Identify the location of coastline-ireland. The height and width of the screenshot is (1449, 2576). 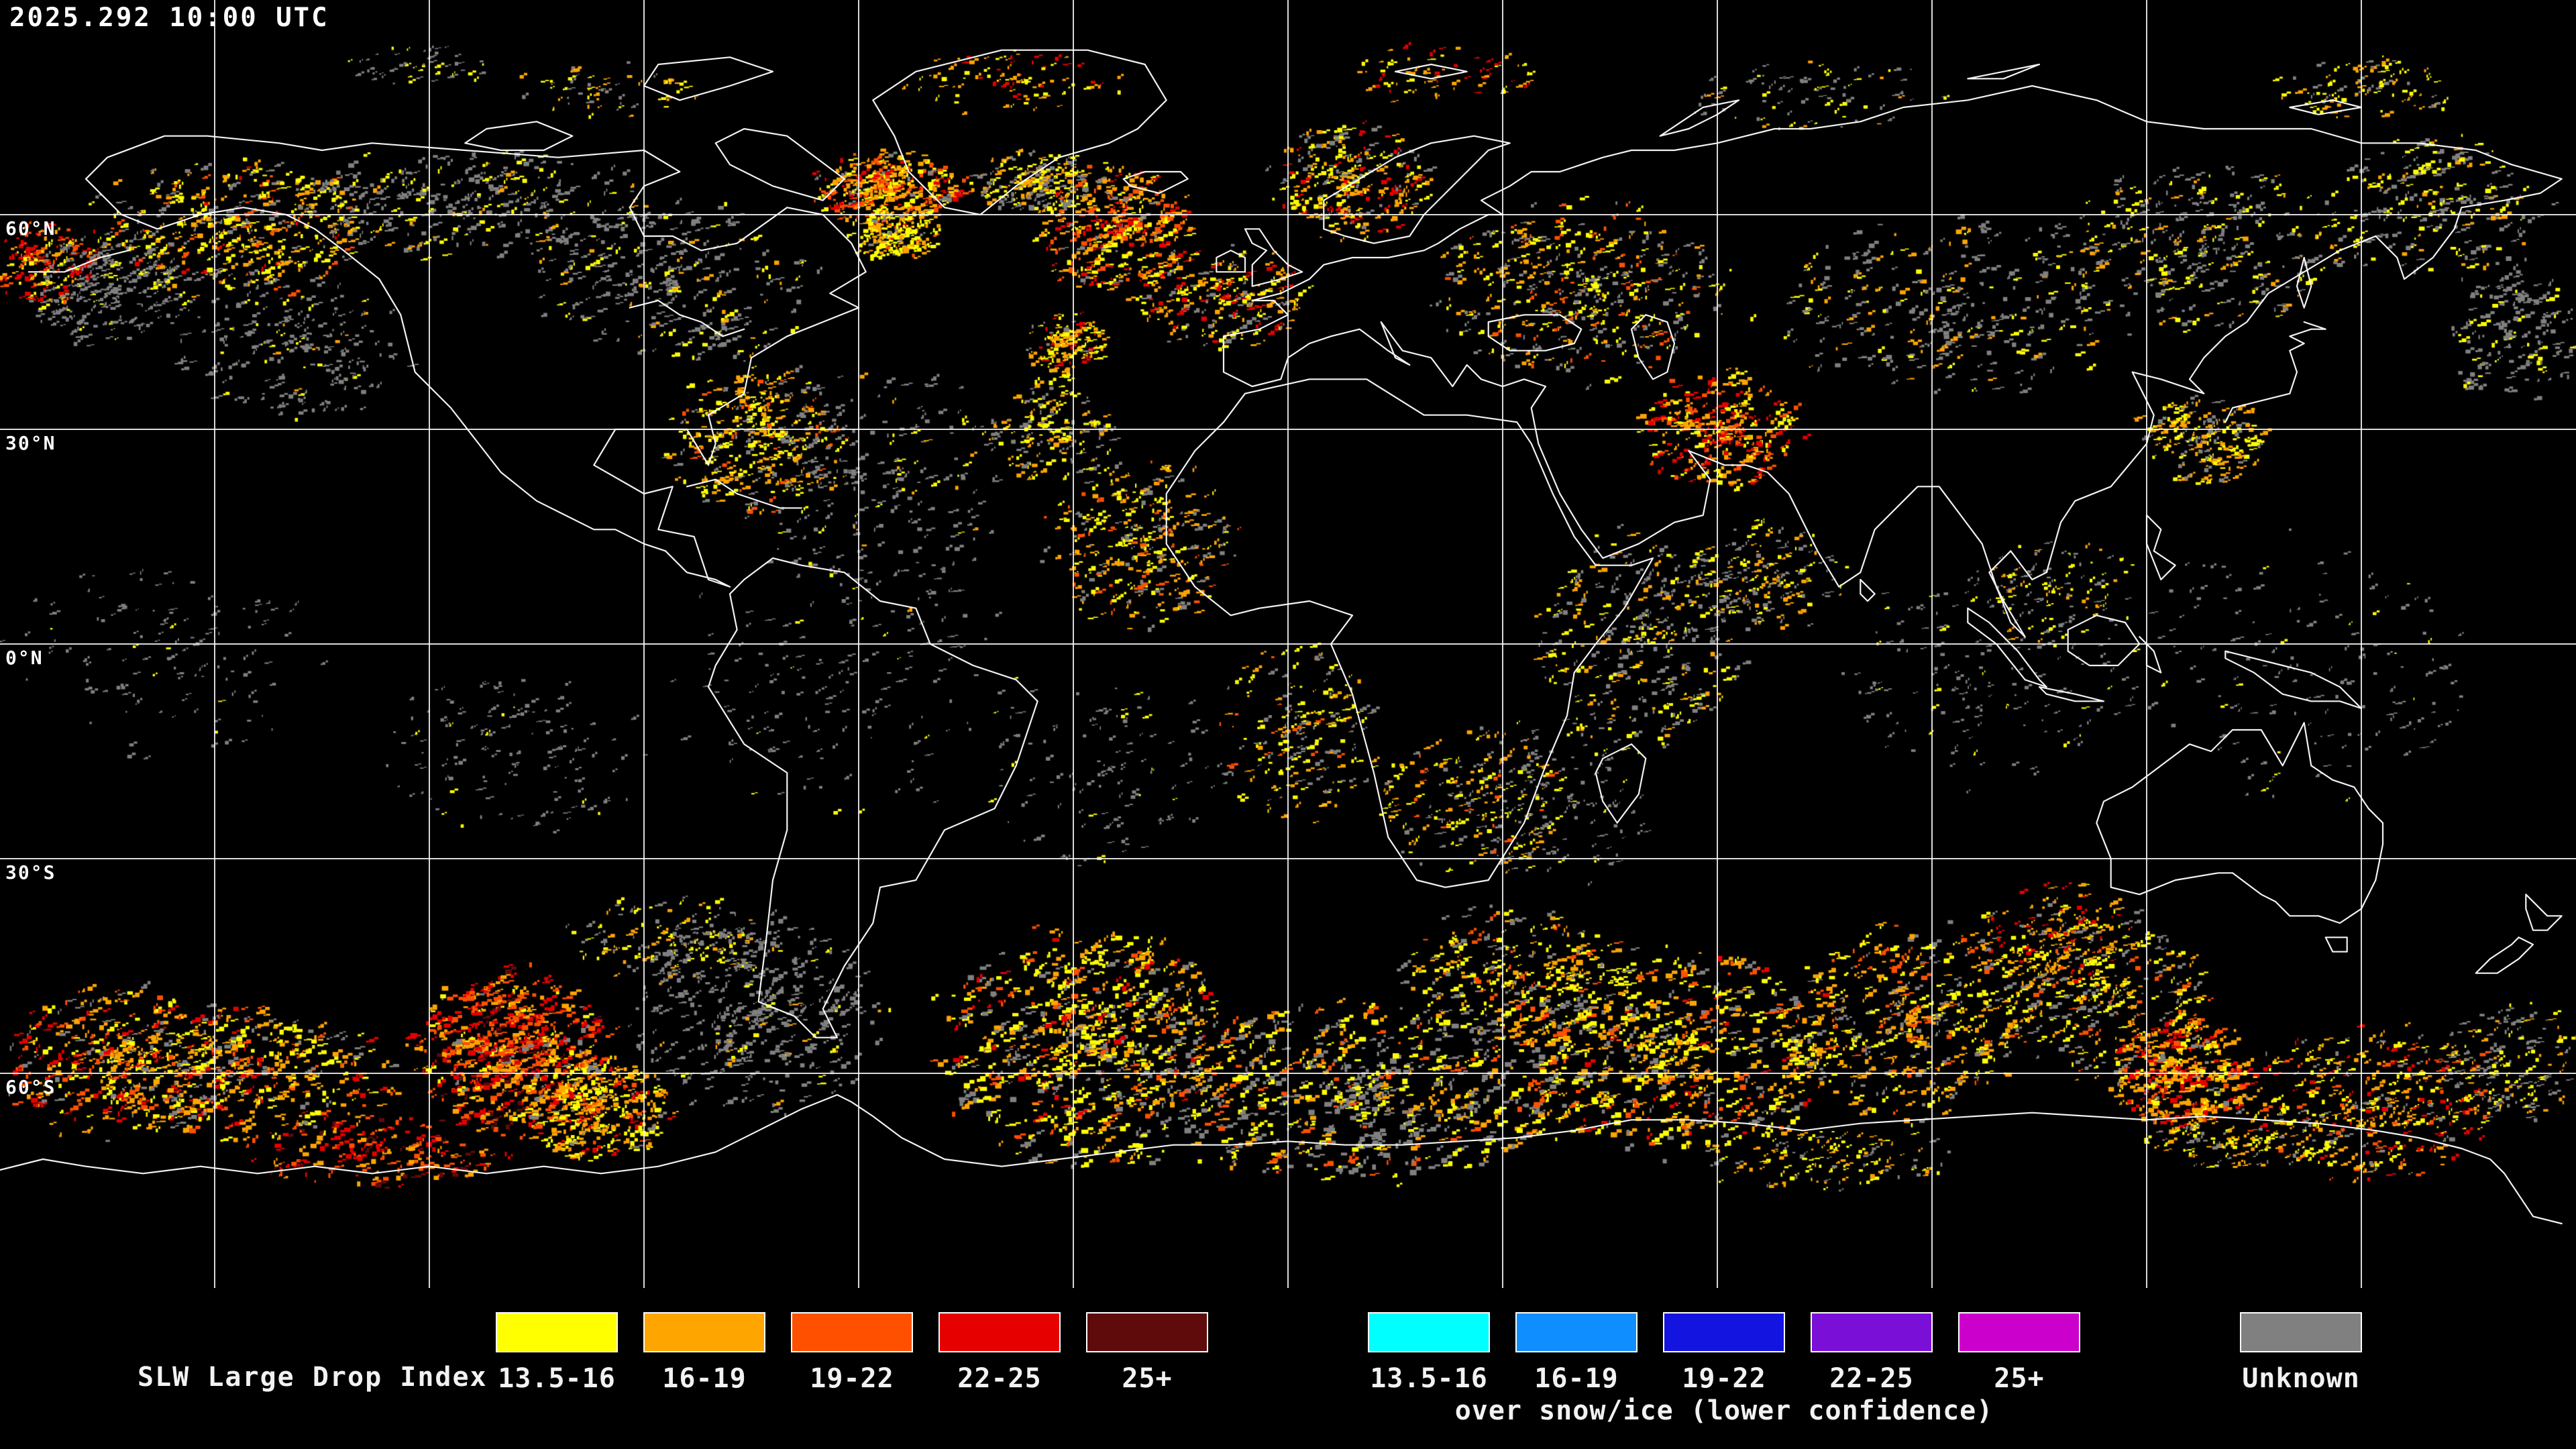
(1231, 261).